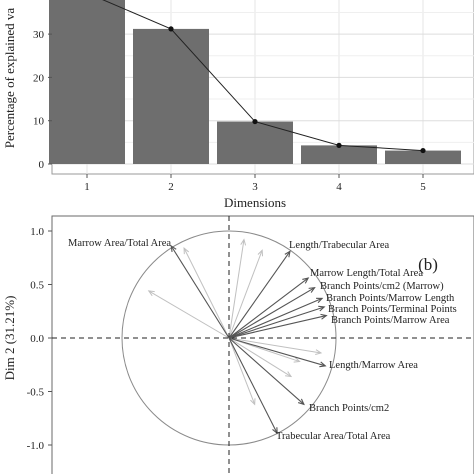  Describe the element at coordinates (39, 35) in the screenshot. I see `y-tick-label: 30` at that location.